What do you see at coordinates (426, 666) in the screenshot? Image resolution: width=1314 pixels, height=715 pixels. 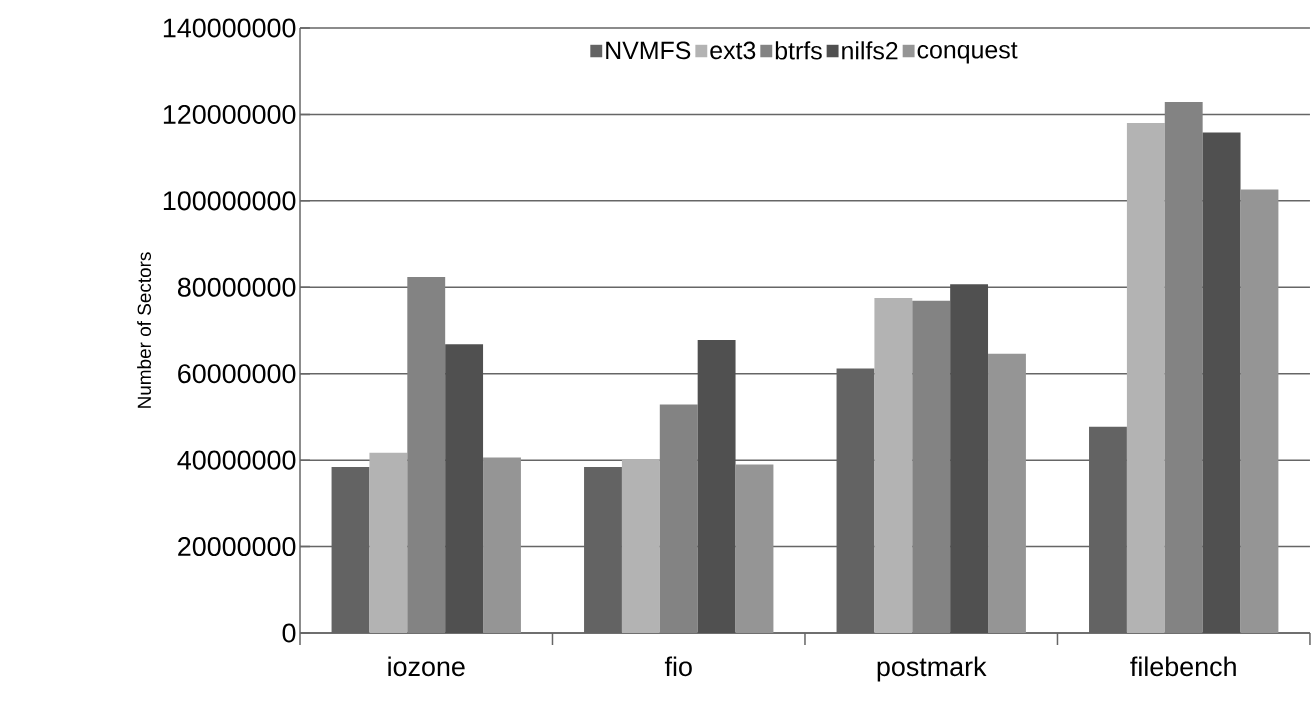 I see `x-tick-label: iozone` at bounding box center [426, 666].